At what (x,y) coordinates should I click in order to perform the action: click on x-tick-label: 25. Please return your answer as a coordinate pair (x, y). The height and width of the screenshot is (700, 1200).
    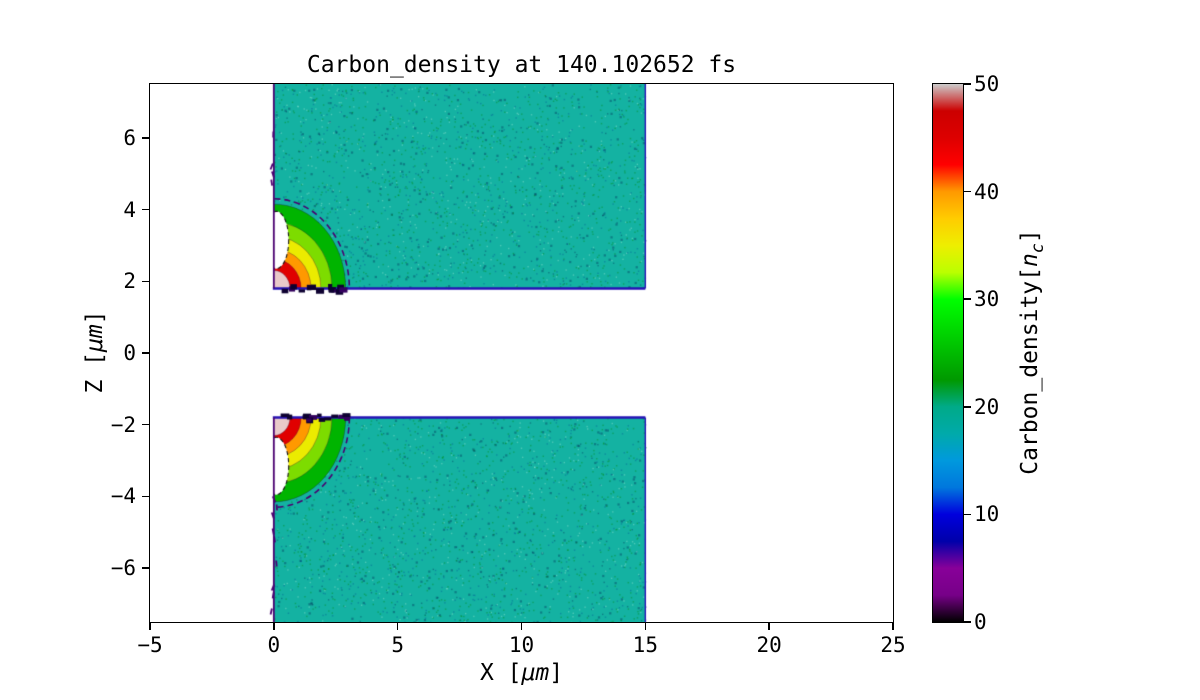
    Looking at the image, I should click on (893, 645).